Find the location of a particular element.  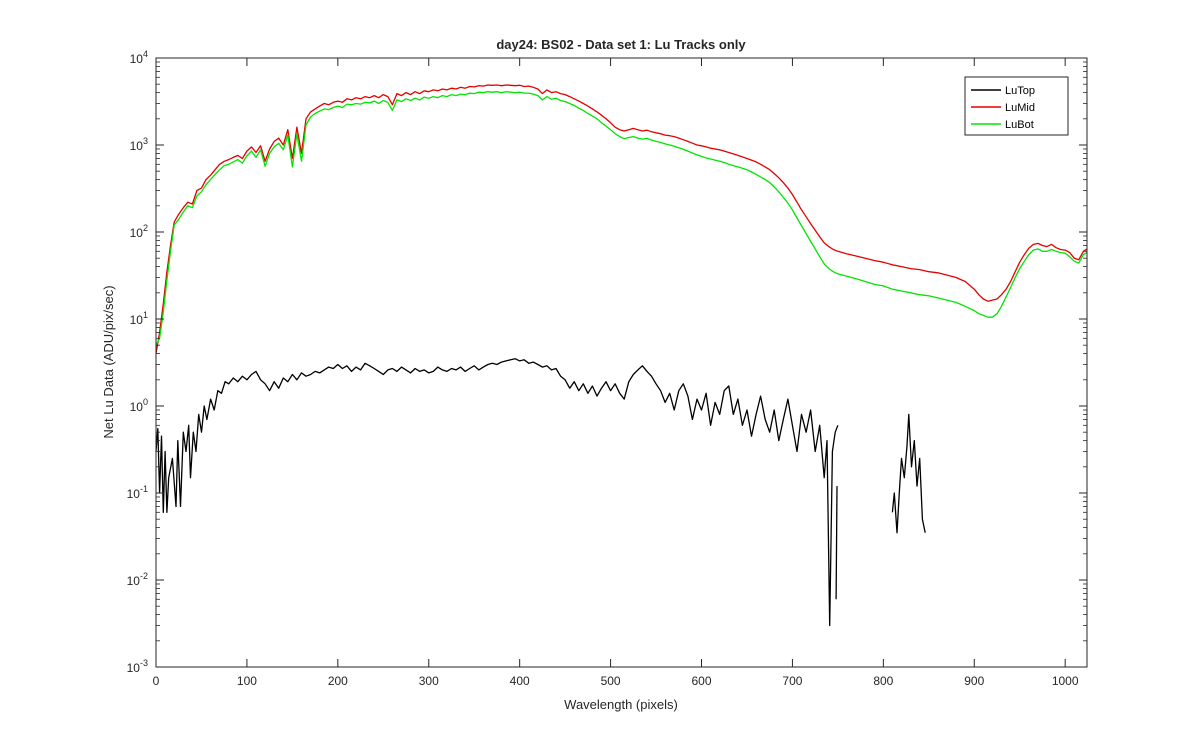

y-tick-label: 10⁻¹ is located at coordinates (137, 492).